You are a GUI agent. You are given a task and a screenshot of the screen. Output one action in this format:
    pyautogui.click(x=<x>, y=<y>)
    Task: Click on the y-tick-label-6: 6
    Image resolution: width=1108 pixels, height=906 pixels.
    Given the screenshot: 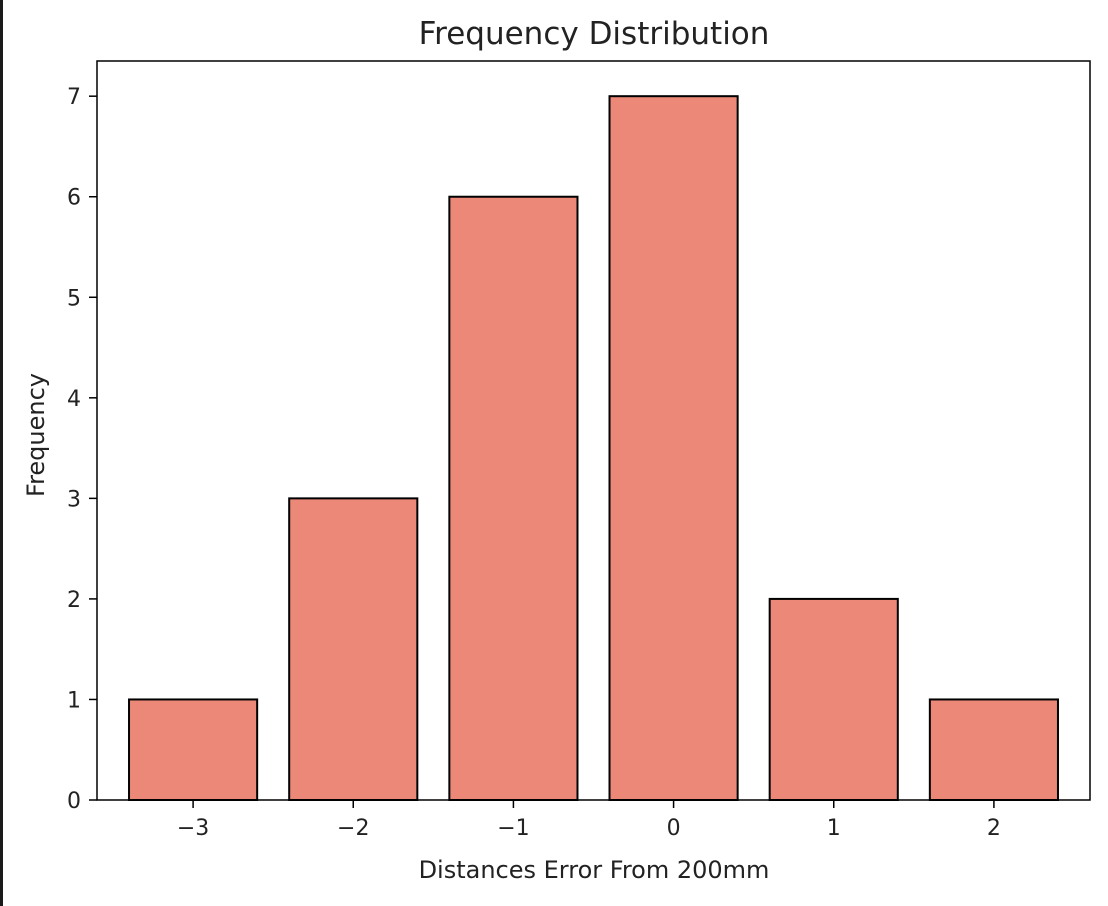 What is the action you would take?
    pyautogui.click(x=74, y=198)
    